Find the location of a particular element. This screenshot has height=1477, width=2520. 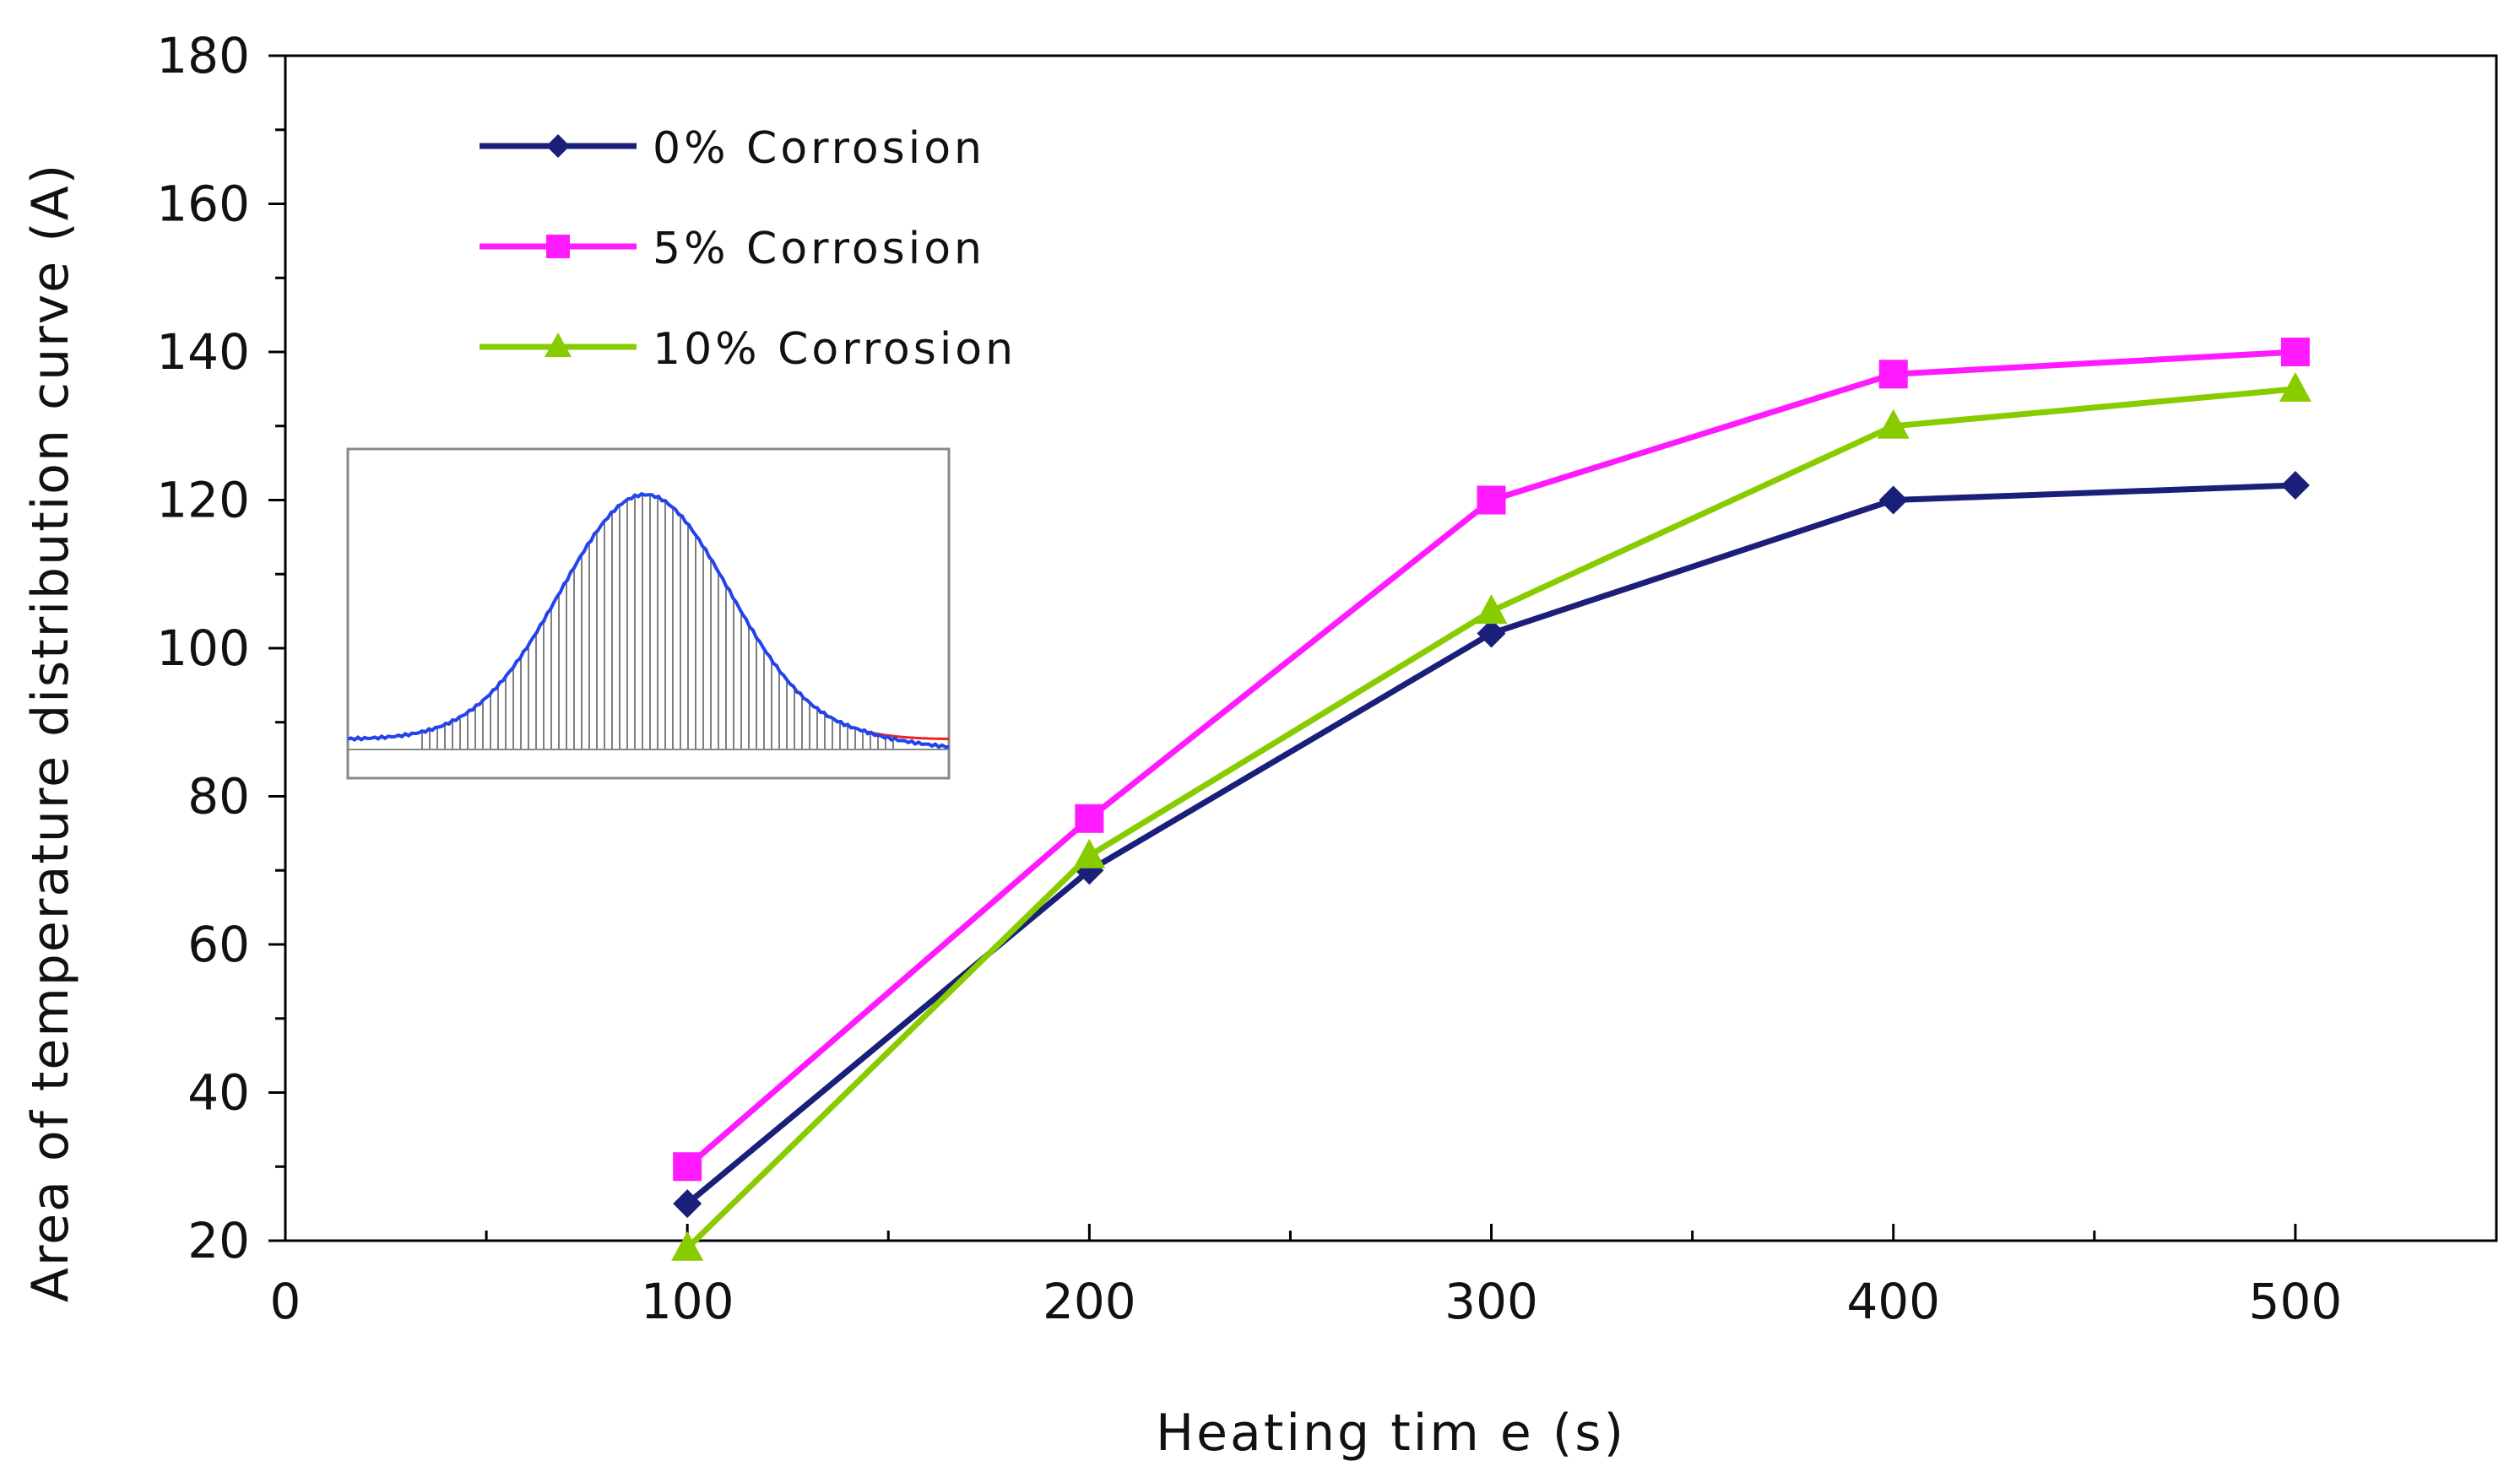

y-tick-label: 120 is located at coordinates (203, 500).